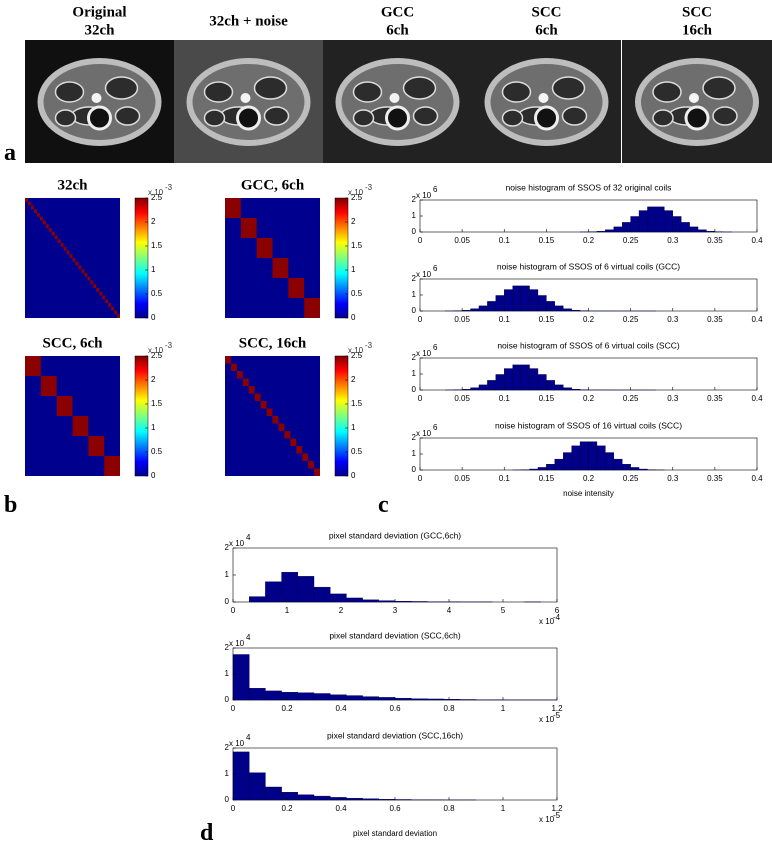 Image resolution: width=772 pixels, height=848 pixels. I want to click on y-exponent: 6, so click(435, 347).